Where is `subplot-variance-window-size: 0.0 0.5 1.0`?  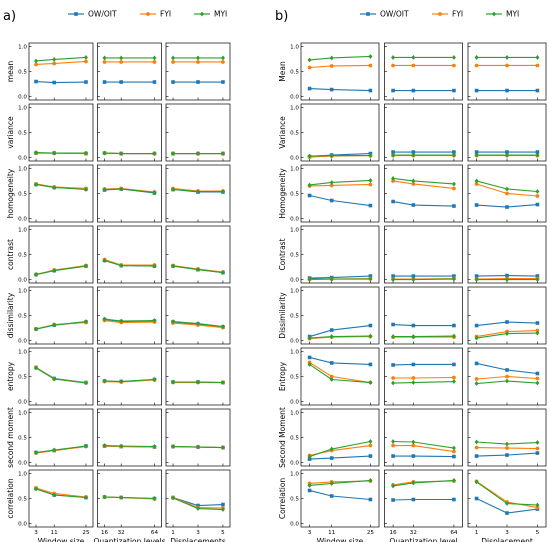
subplot-variance-window-size: 0.0 0.5 1.0 is located at coordinates (56, 132).